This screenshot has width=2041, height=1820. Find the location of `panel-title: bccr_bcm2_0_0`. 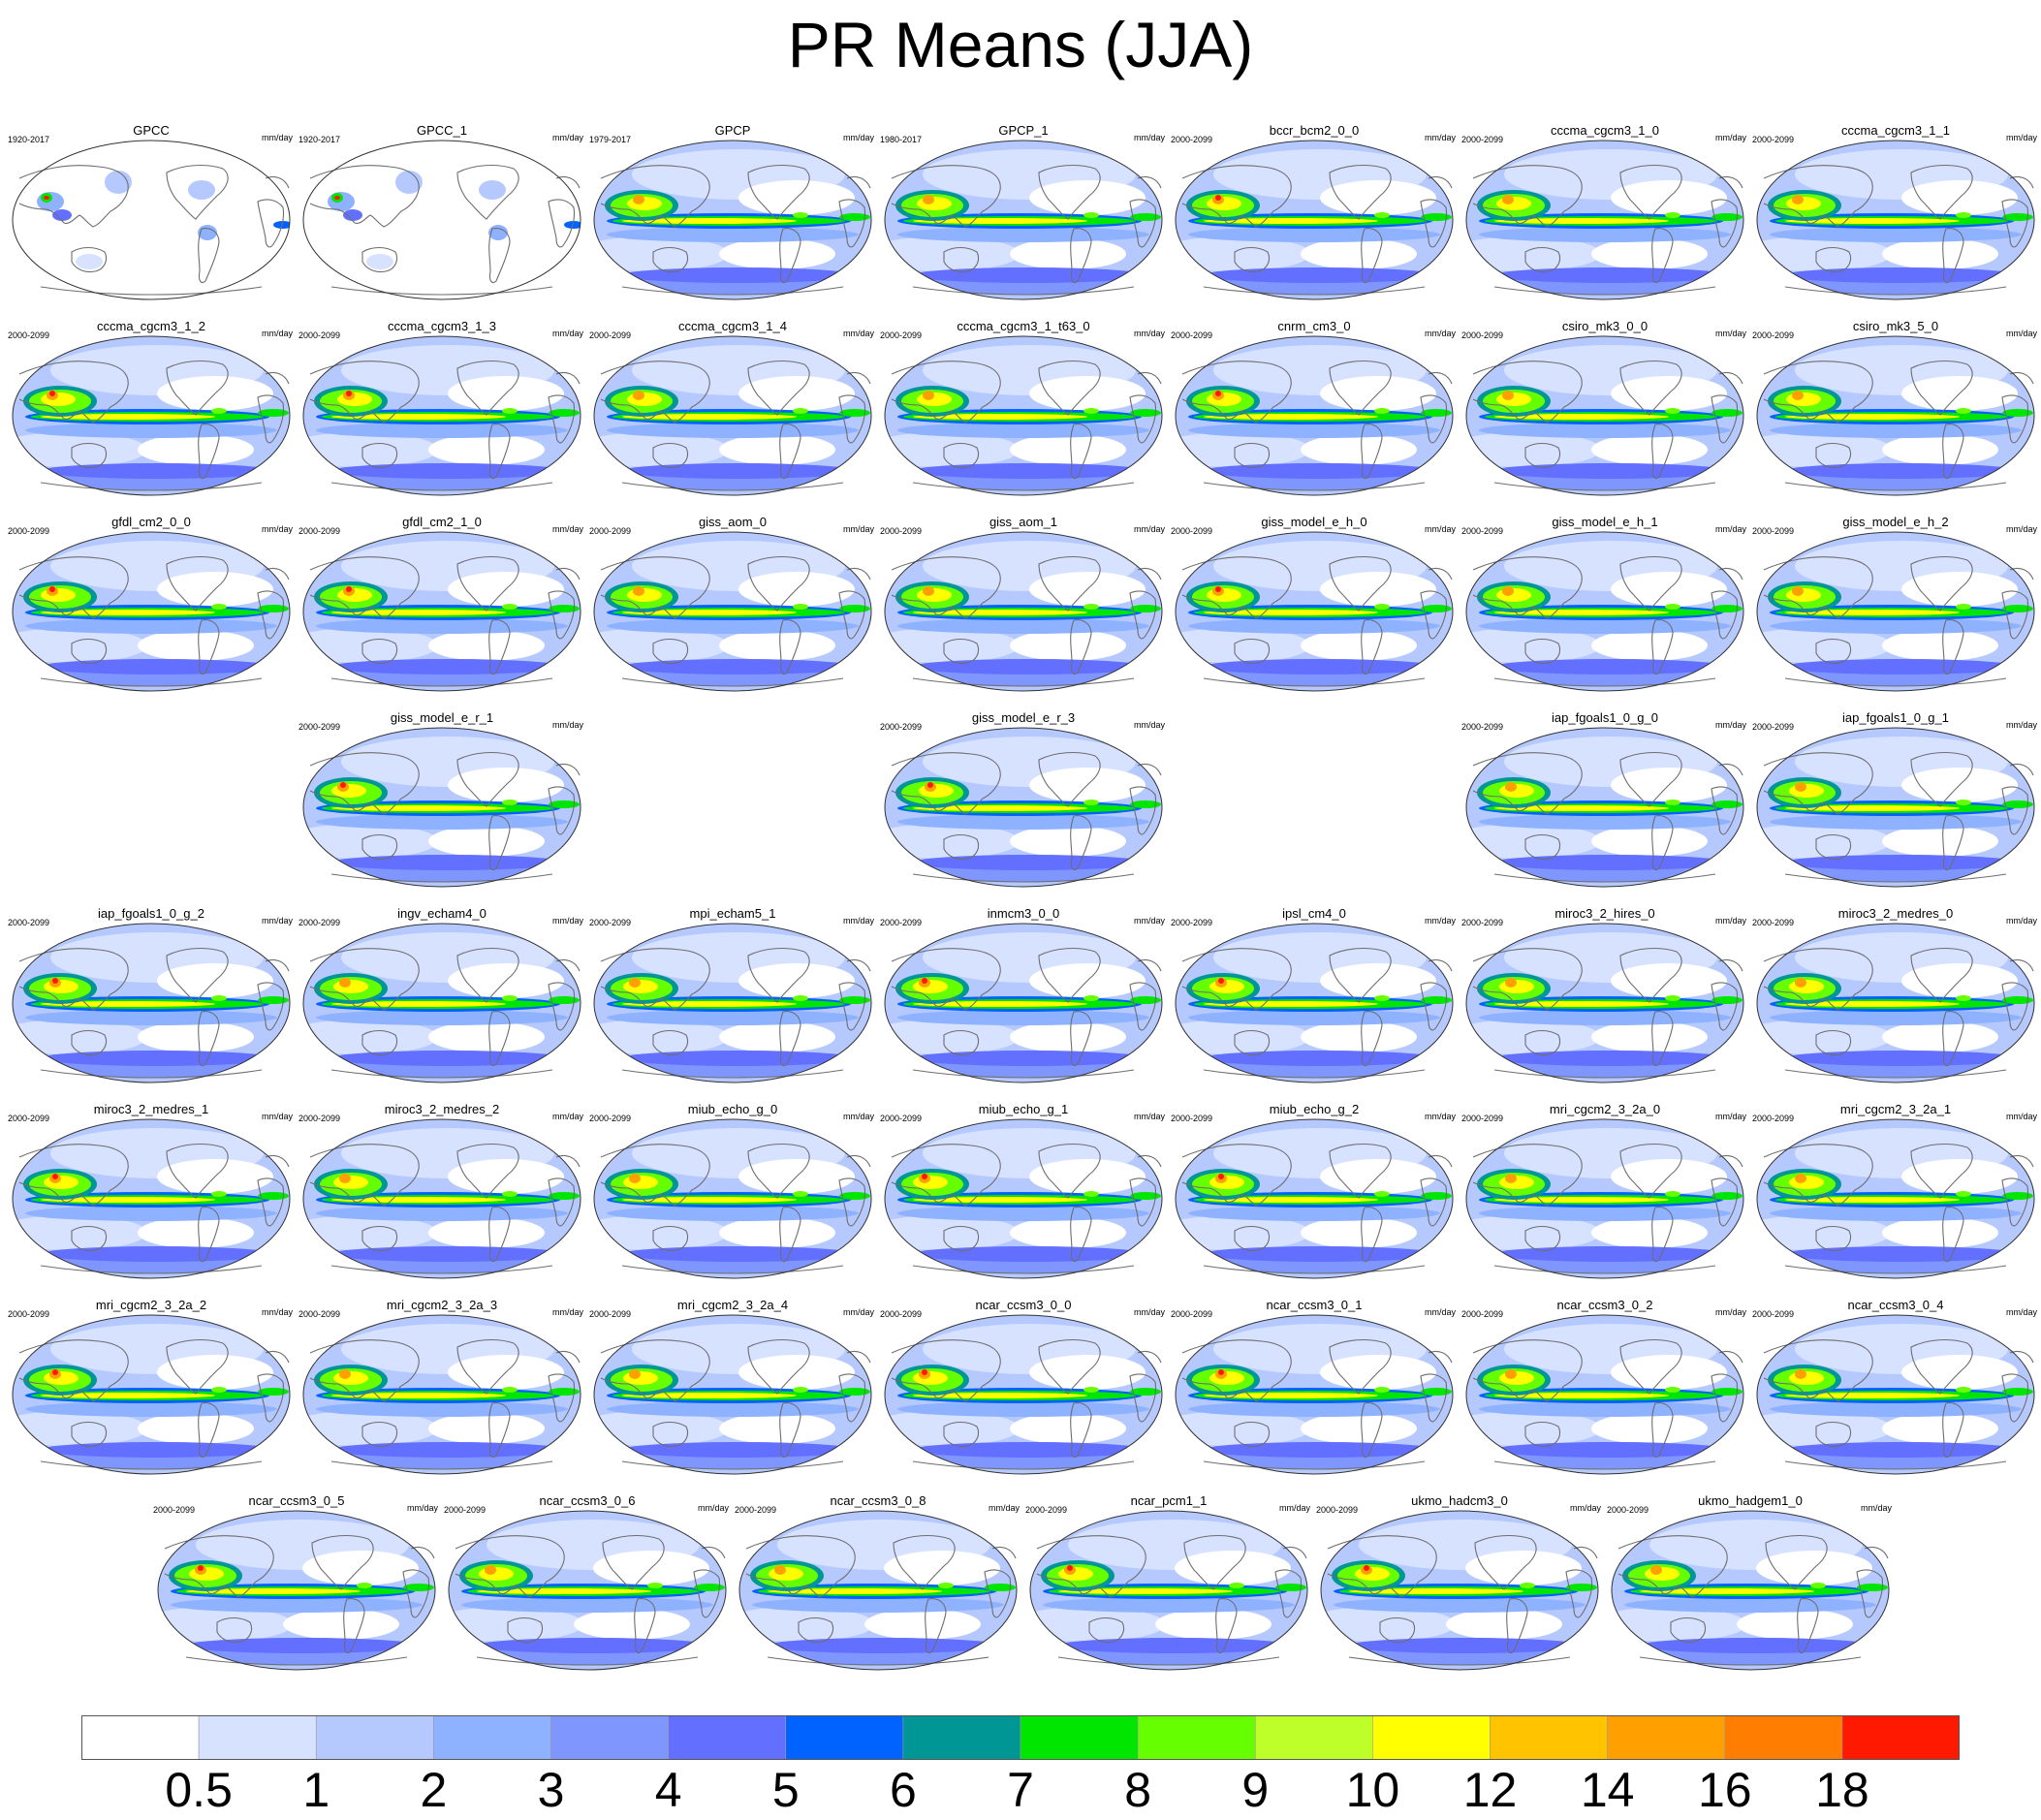

panel-title: bccr_bcm2_0_0 is located at coordinates (1314, 131).